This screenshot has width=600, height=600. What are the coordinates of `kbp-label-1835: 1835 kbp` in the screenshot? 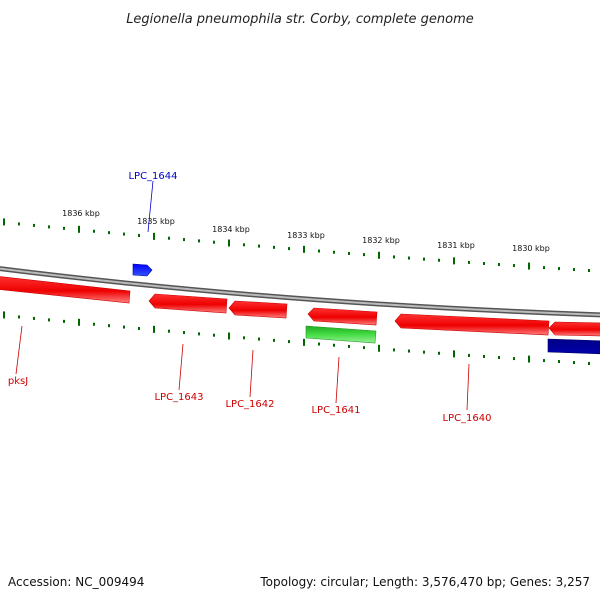 It's located at (156, 221).